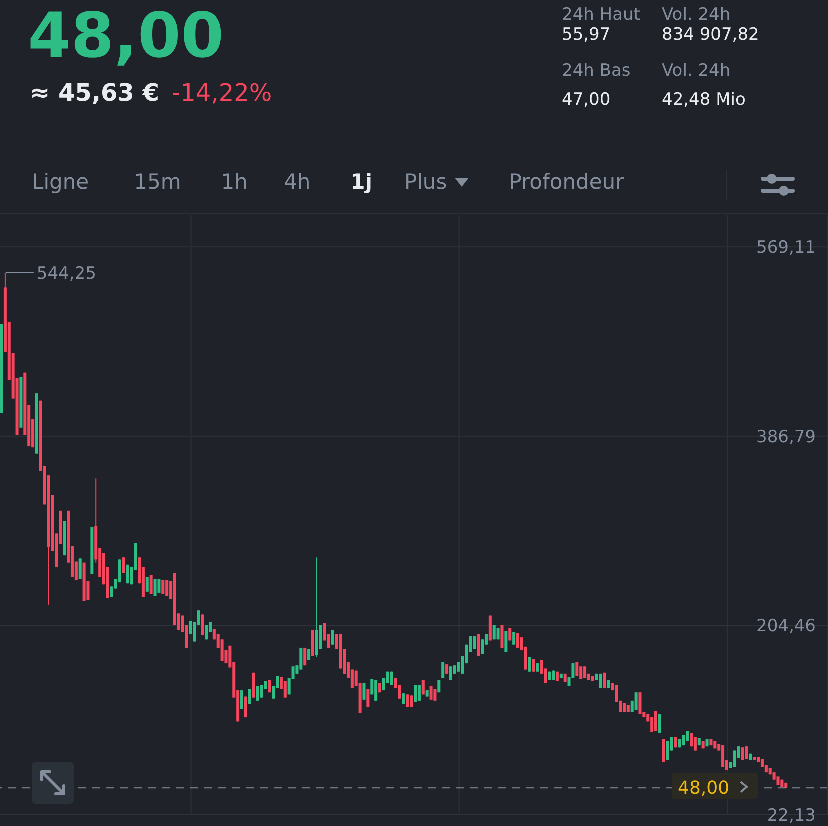 This screenshot has width=828, height=826. What do you see at coordinates (711, 35) in the screenshot?
I see `text: 834 907,82` at bounding box center [711, 35].